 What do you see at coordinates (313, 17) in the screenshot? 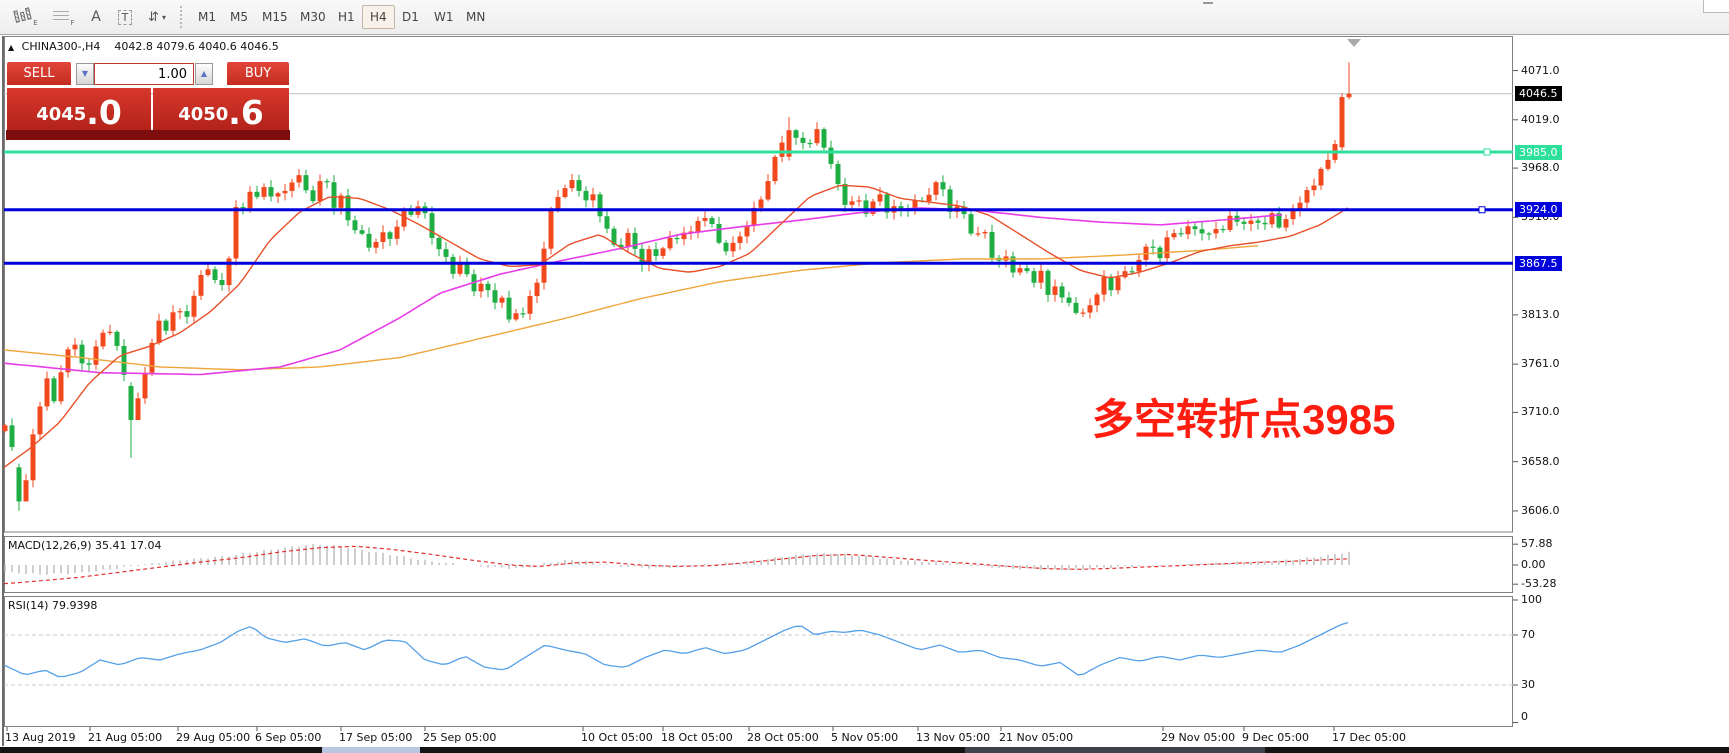
I see `timeframe-button-m30: M30` at bounding box center [313, 17].